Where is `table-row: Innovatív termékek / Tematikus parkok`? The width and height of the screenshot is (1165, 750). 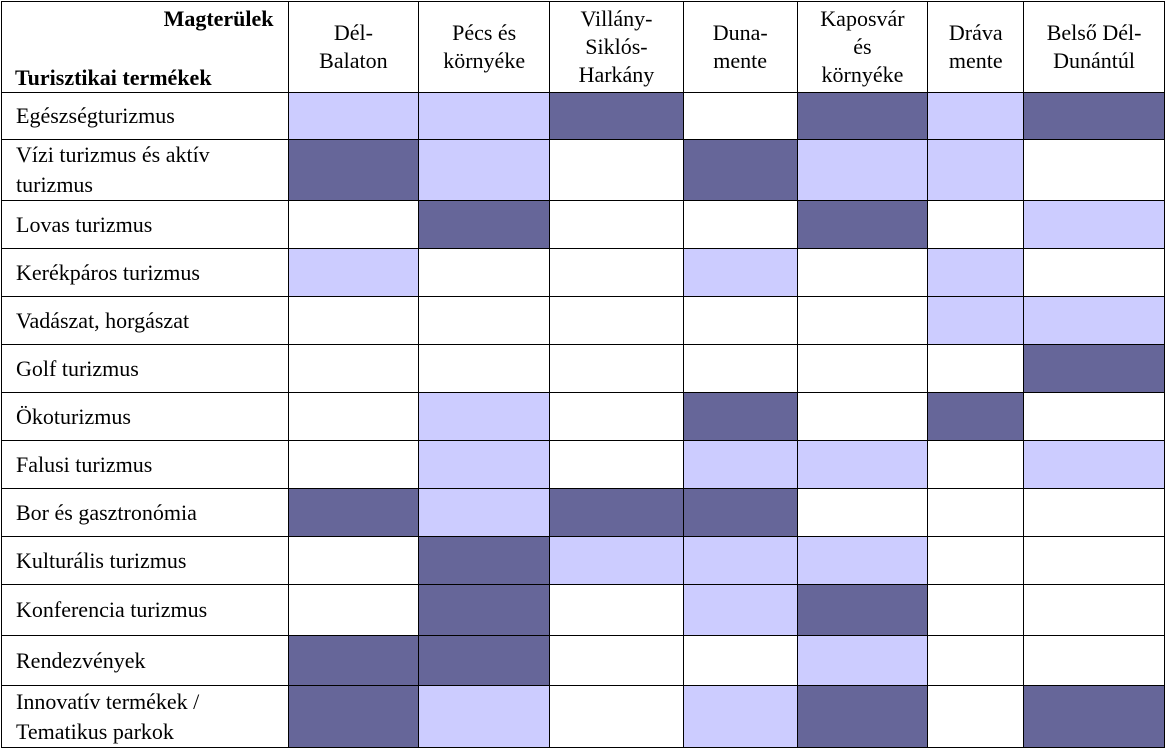 table-row: Innovatív termékek / Tematikus parkok is located at coordinates (583, 716).